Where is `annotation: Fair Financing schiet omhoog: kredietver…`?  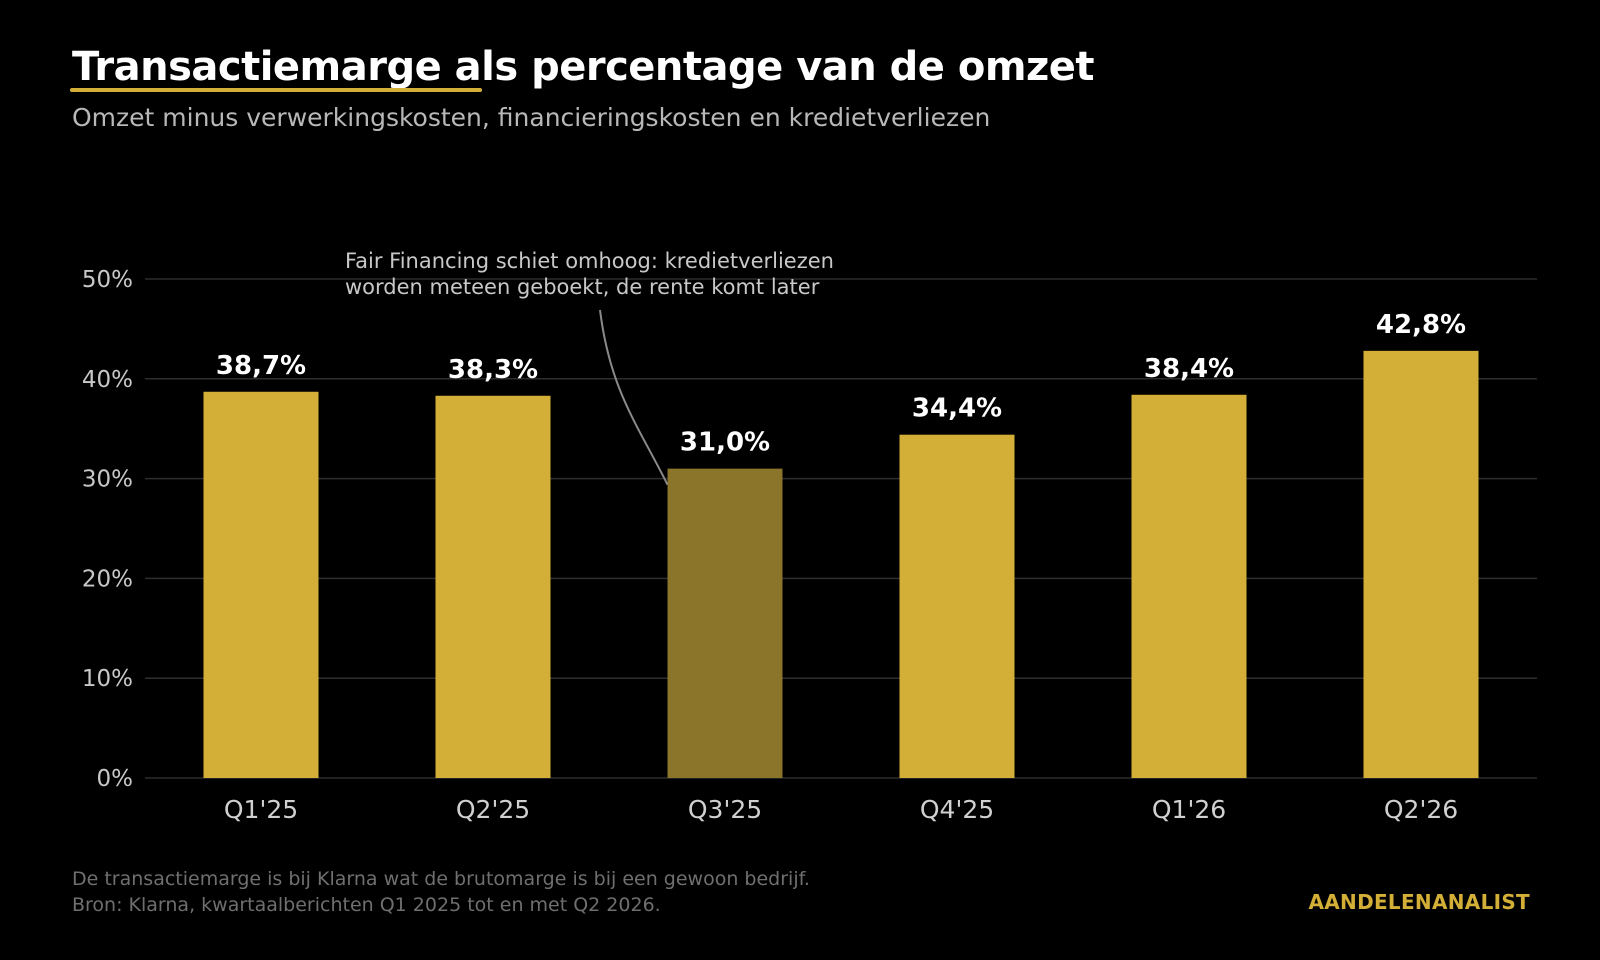
annotation: Fair Financing schiet omhoog: kredietver… is located at coordinates (589, 367).